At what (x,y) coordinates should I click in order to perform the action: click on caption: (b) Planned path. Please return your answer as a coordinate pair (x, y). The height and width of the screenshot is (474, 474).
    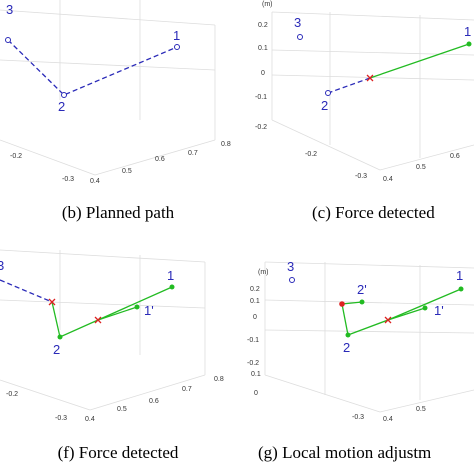
    Looking at the image, I should click on (118, 212).